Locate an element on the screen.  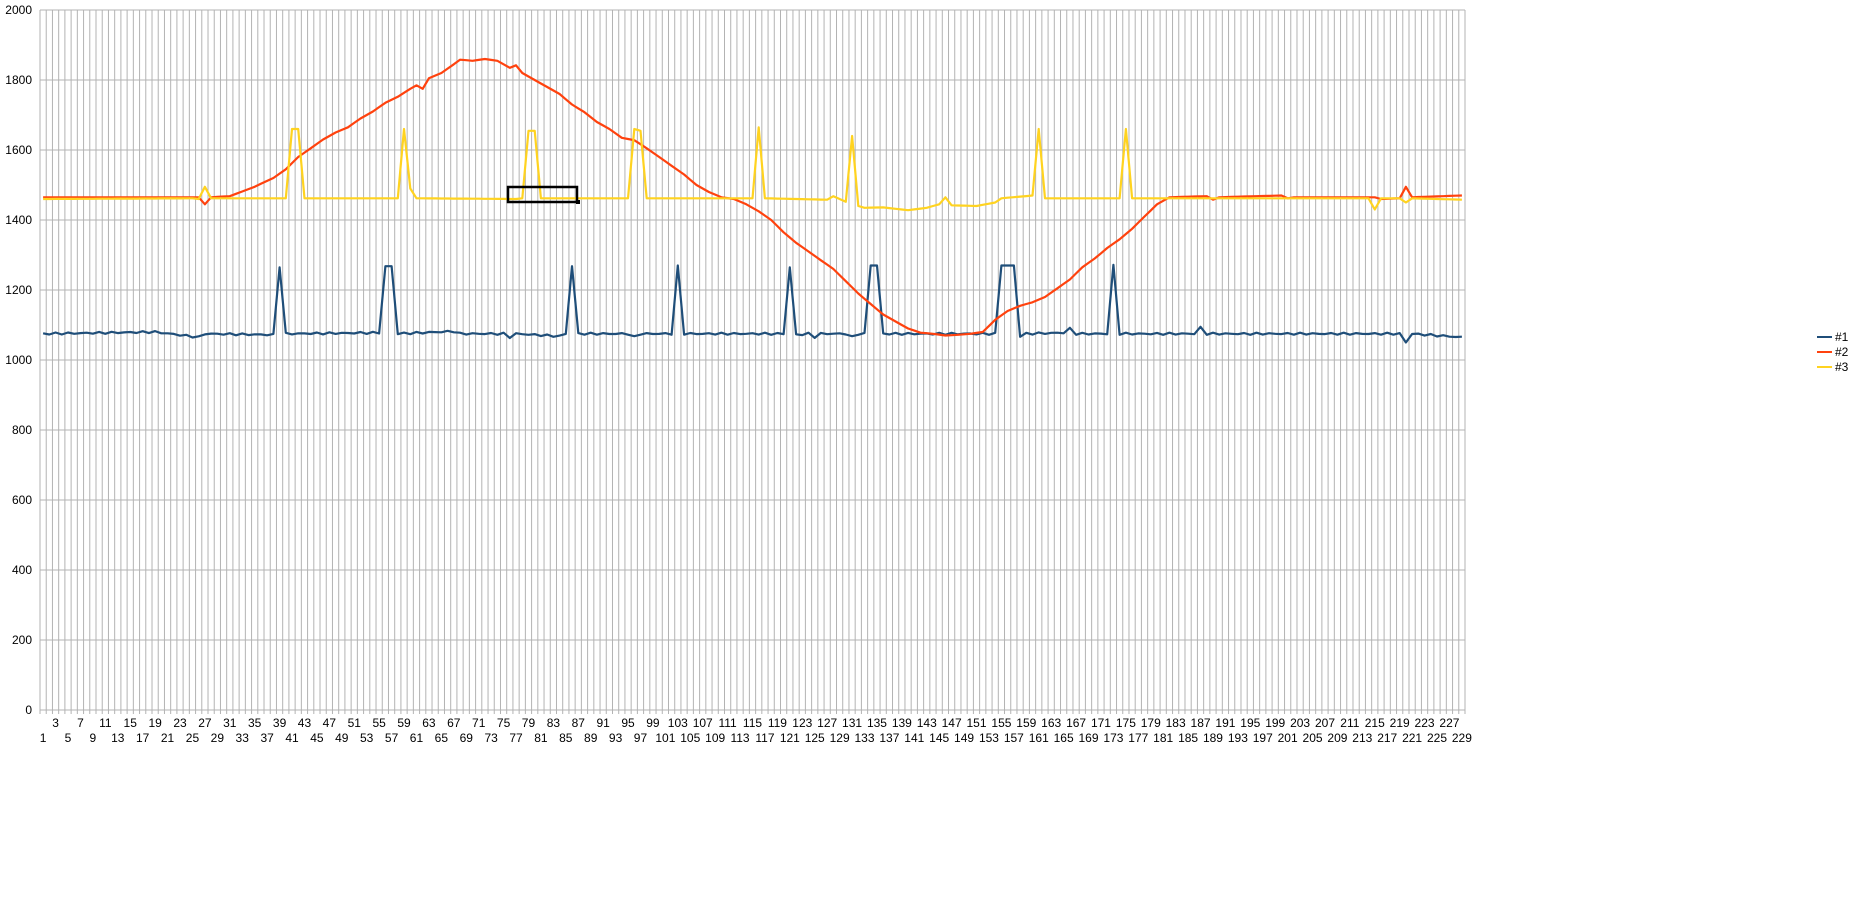
x-tick-label: 15 is located at coordinates (131, 723).